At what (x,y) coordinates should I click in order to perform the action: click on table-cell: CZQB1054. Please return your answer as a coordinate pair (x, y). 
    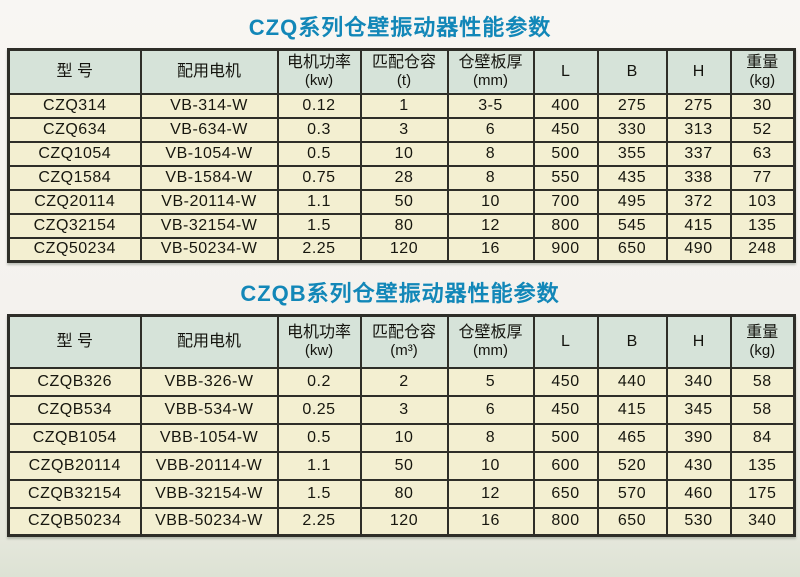
    Looking at the image, I should click on (74, 437).